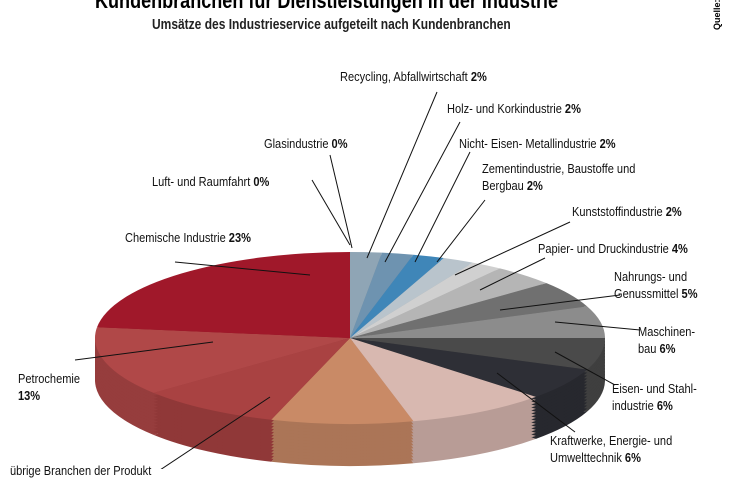  I want to click on slice-label: Petrochemie 13%, so click(49, 387).